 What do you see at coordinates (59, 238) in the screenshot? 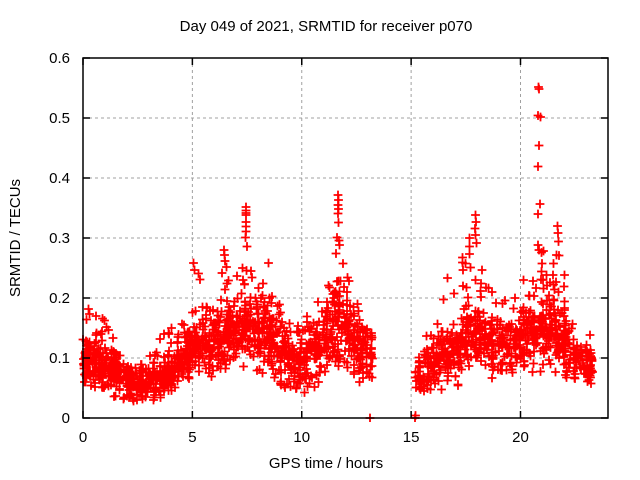
I see `y-tick-label: 0.3` at bounding box center [59, 238].